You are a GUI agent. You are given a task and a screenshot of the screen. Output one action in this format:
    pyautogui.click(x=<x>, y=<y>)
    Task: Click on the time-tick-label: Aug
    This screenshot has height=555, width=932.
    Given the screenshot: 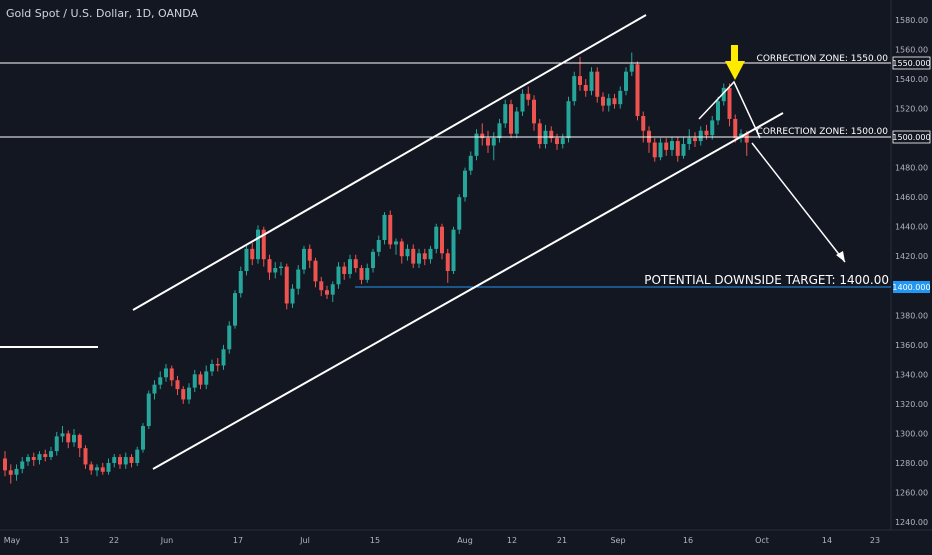 What is the action you would take?
    pyautogui.click(x=465, y=540)
    